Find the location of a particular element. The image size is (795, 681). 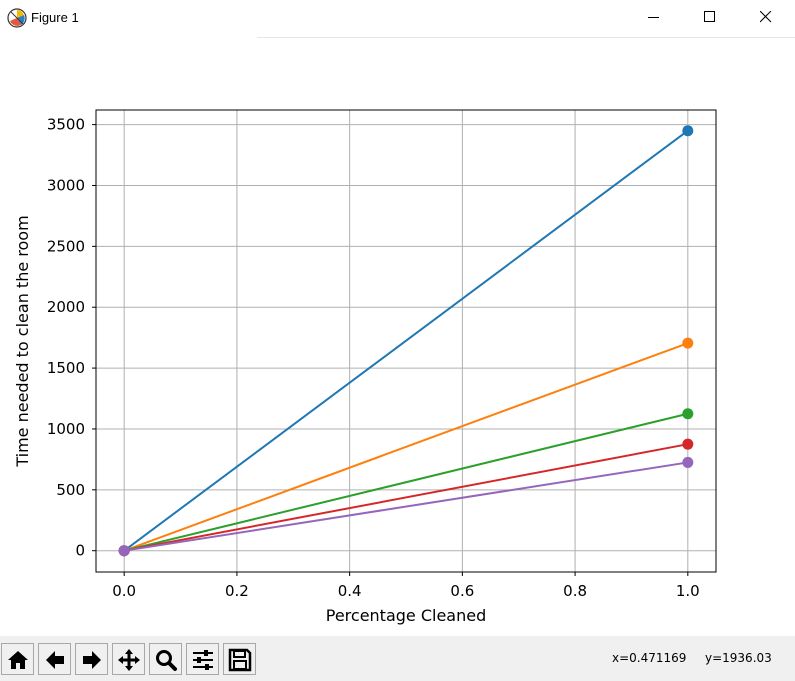

x-tick-label: 0.4 is located at coordinates (350, 591).